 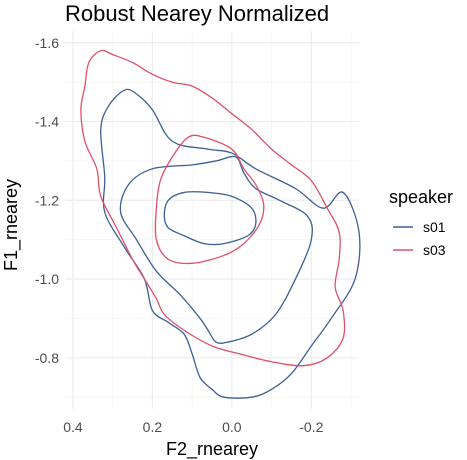 I want to click on x-tick-label: -0.2, so click(x=311, y=427).